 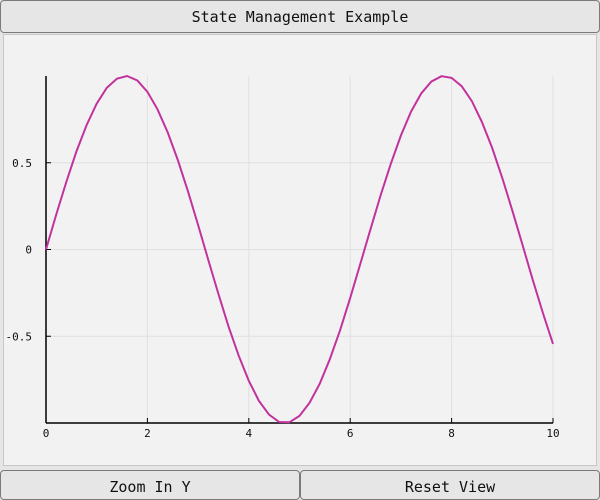 I want to click on window-title: State Management Example, so click(x=300, y=16).